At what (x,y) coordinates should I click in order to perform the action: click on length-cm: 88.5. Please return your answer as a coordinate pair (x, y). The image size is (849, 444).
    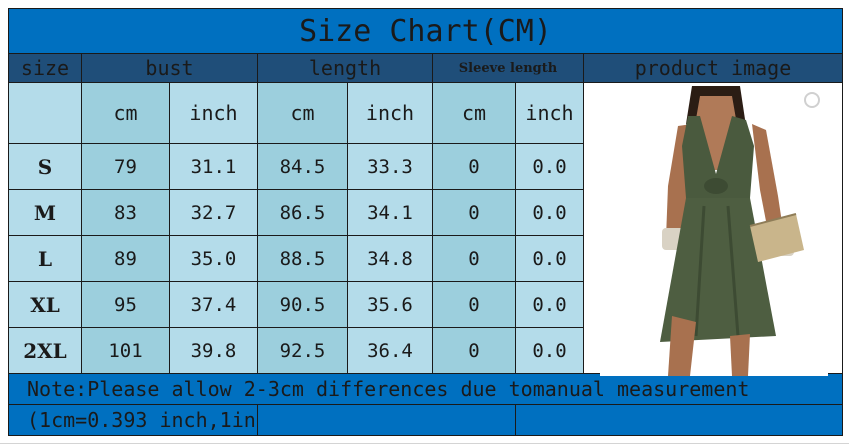
    Looking at the image, I should click on (302, 258).